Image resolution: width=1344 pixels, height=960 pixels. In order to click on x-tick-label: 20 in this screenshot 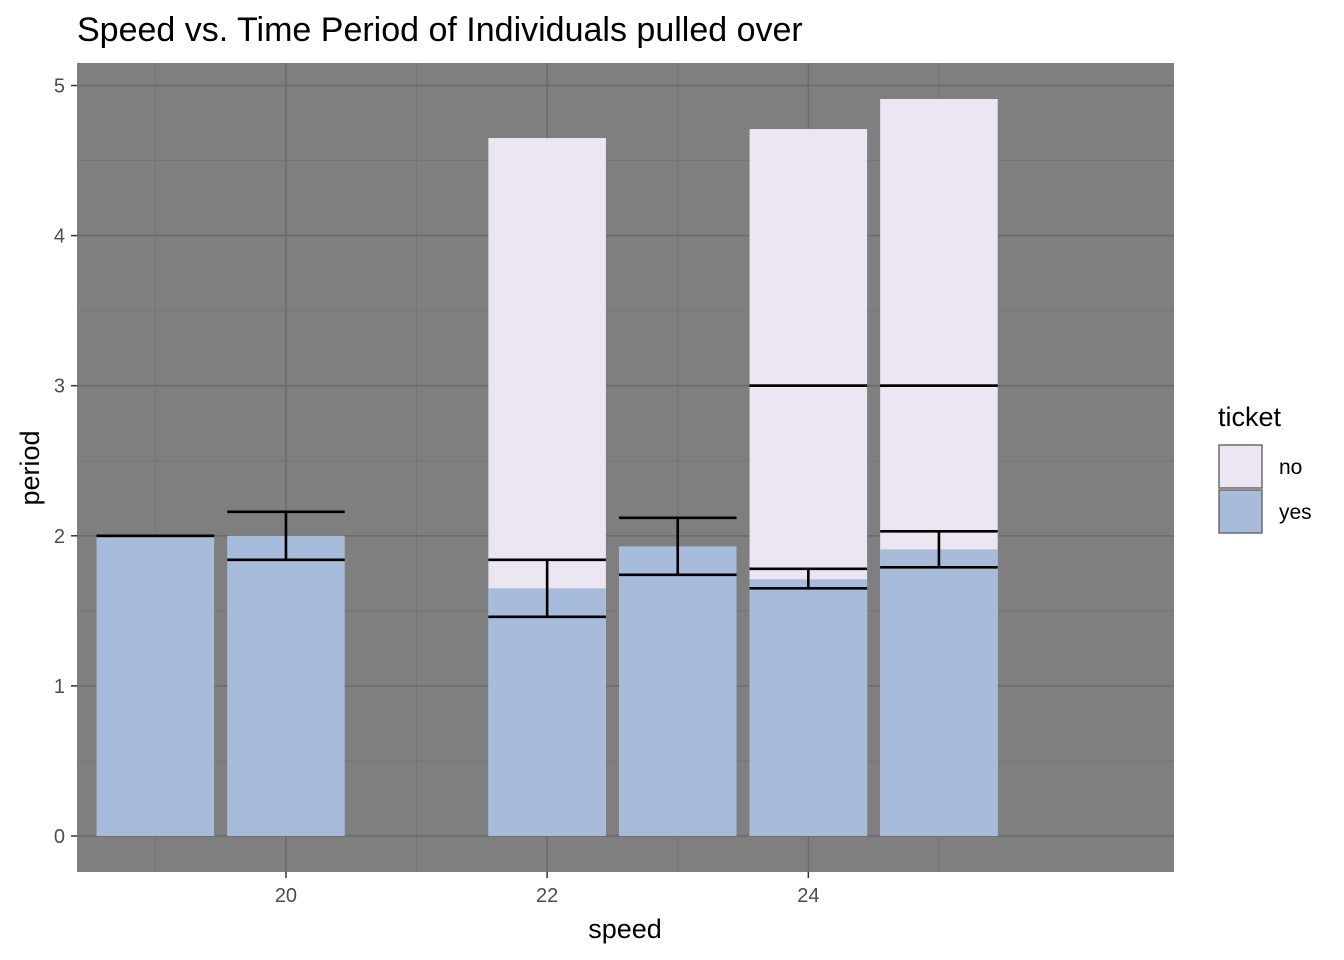, I will do `click(286, 896)`.